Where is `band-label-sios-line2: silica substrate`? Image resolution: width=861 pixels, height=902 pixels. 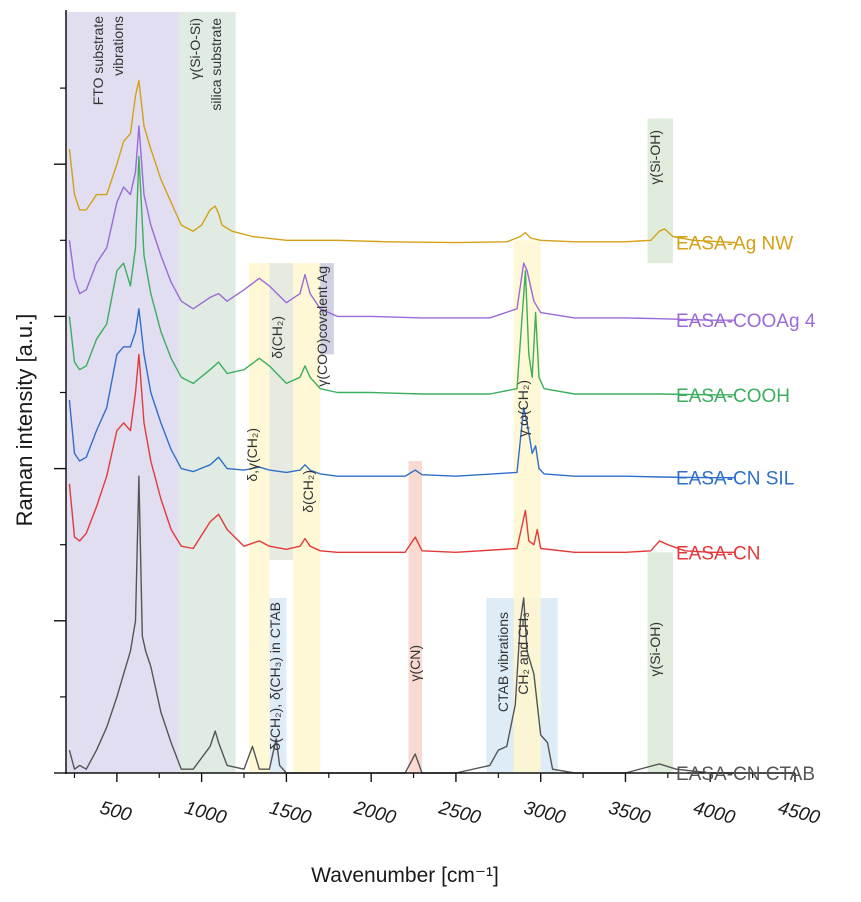
band-label-sios-line2: silica substrate is located at coordinates (216, 64).